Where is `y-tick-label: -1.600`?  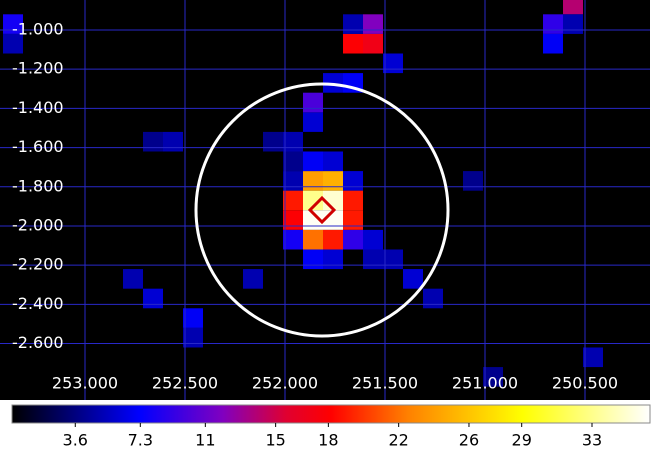 y-tick-label: -1.600 is located at coordinates (38, 146).